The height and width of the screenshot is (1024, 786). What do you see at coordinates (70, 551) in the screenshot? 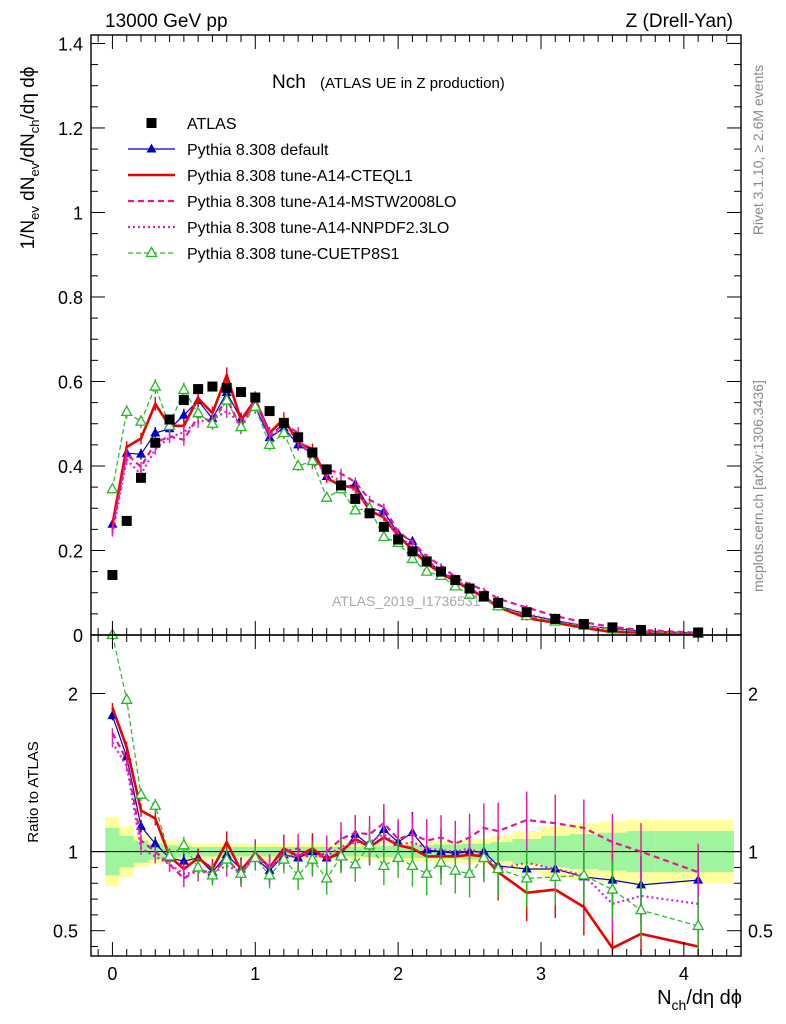
I see `y-tick-label-main: 0.2` at bounding box center [70, 551].